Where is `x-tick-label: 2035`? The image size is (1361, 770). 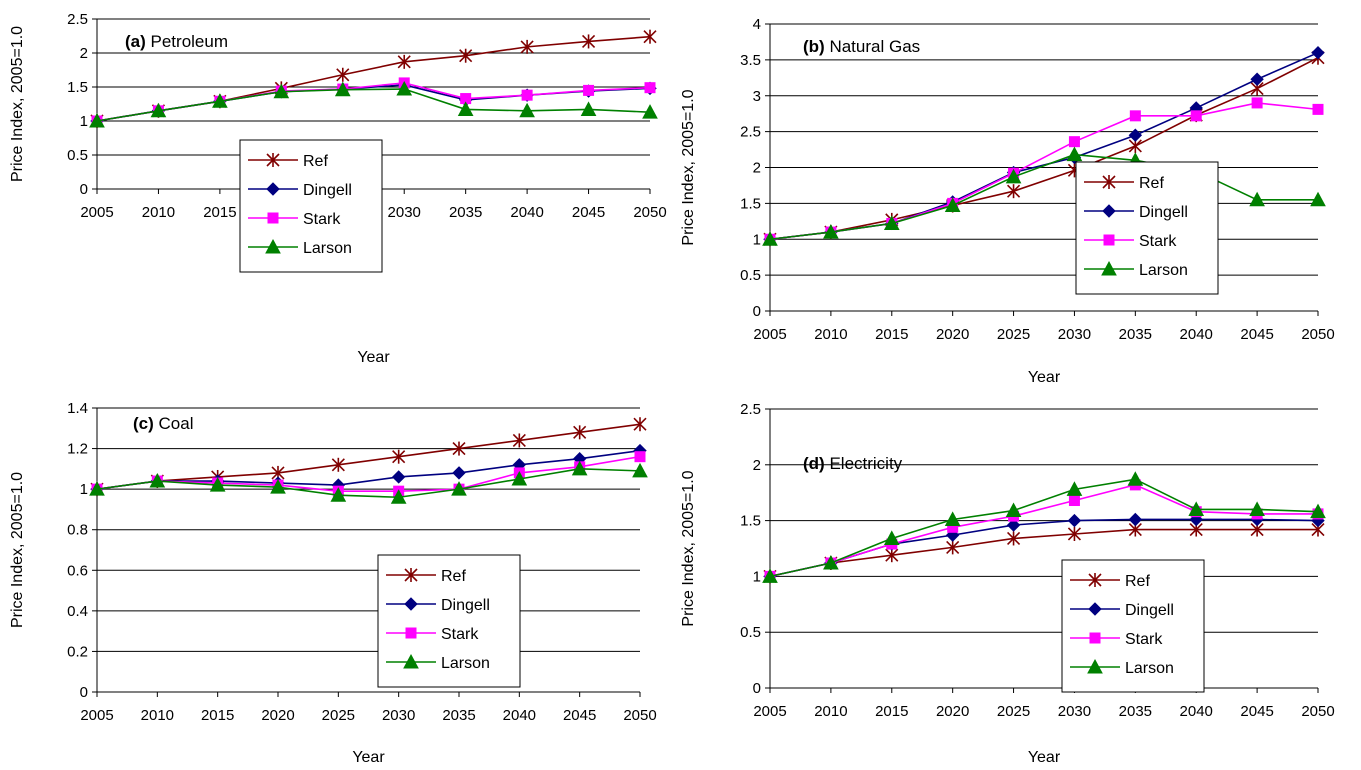 x-tick-label: 2035 is located at coordinates (1135, 711).